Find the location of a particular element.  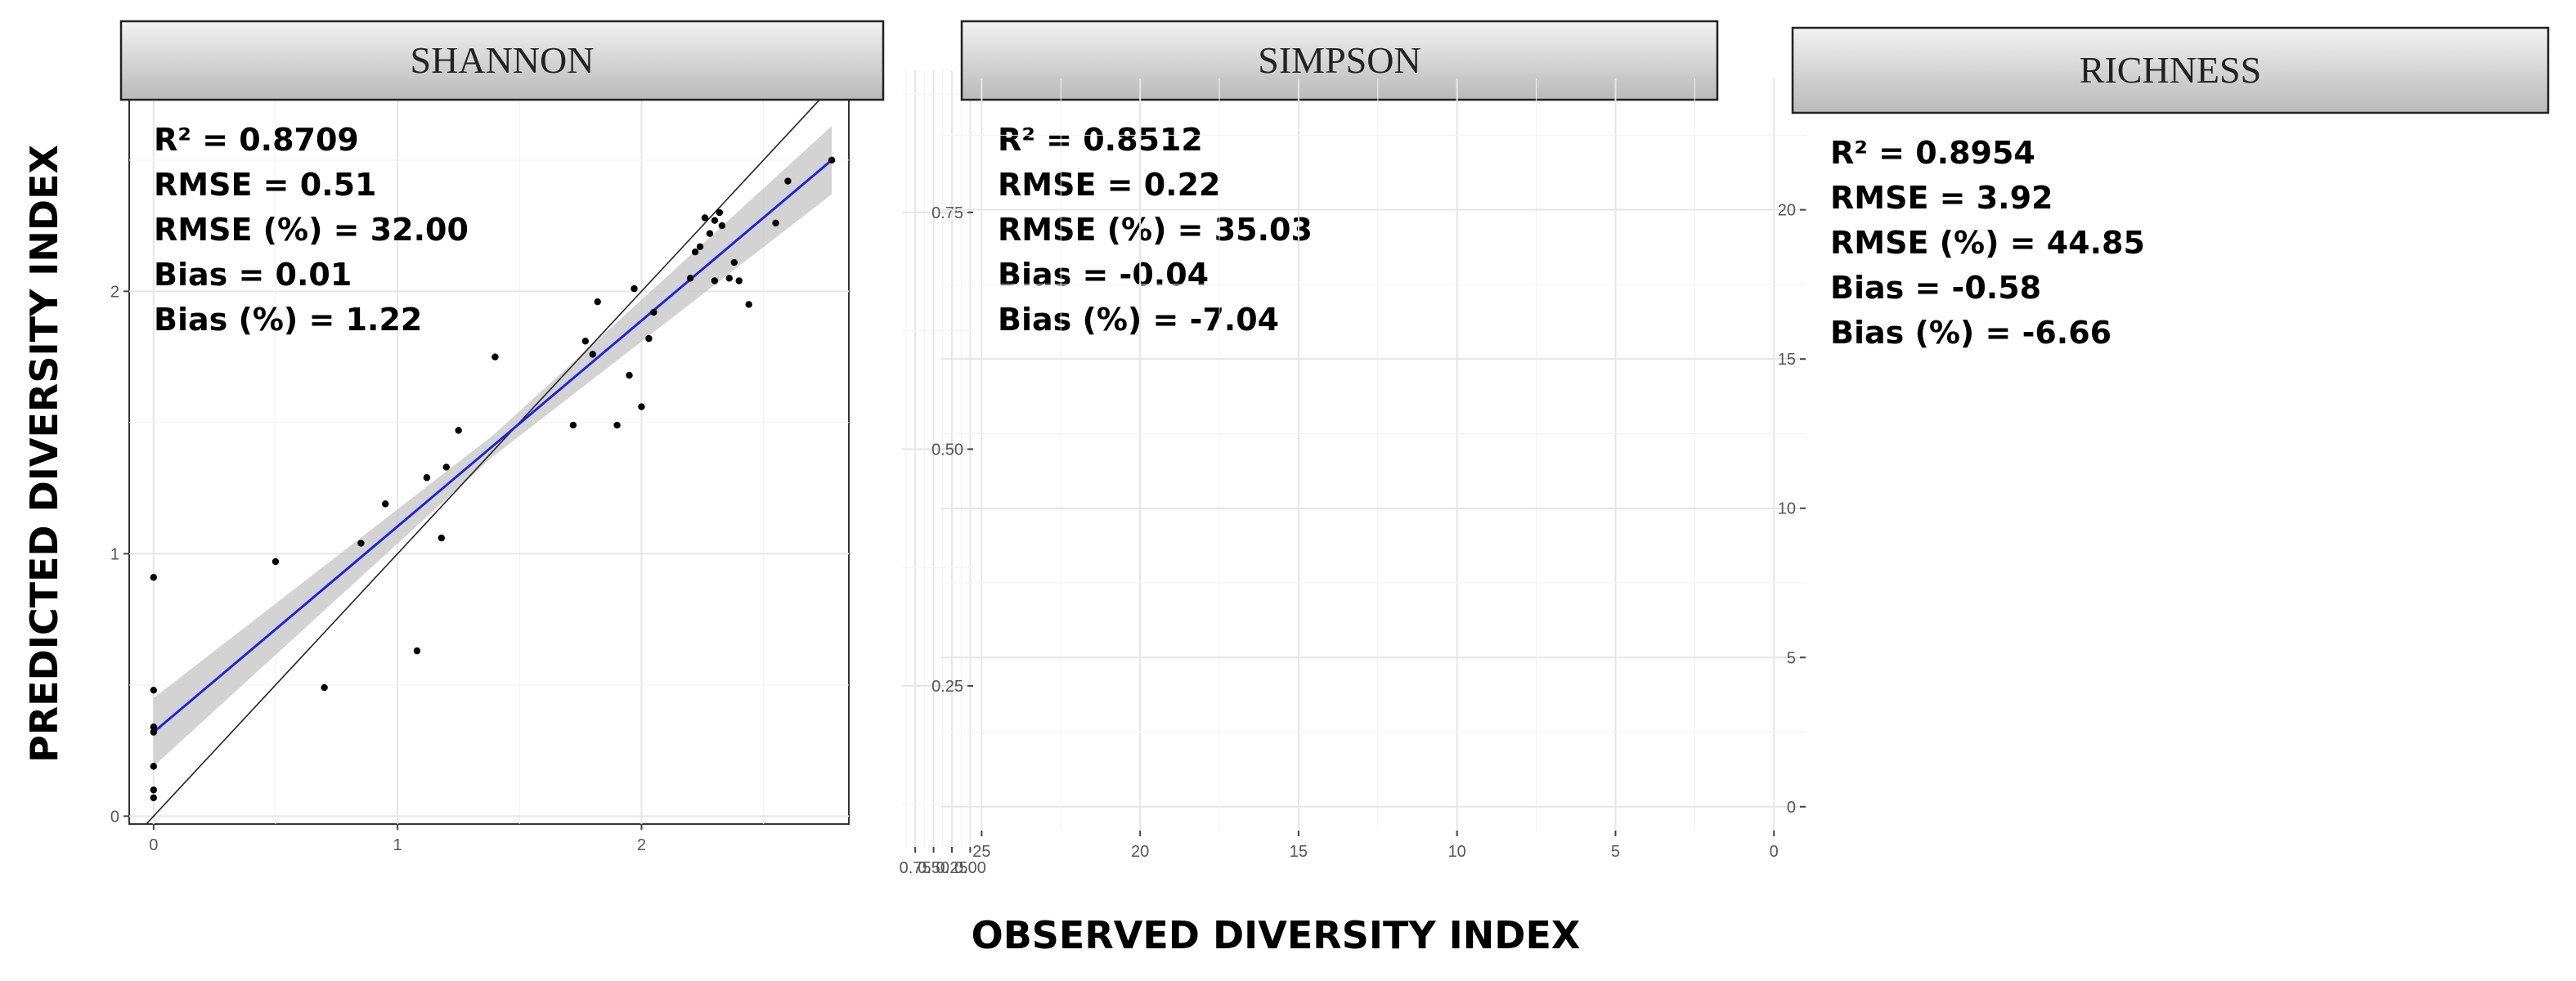

x-axis-title: OBSERVED DIVERSITY INDEX is located at coordinates (1276, 935).